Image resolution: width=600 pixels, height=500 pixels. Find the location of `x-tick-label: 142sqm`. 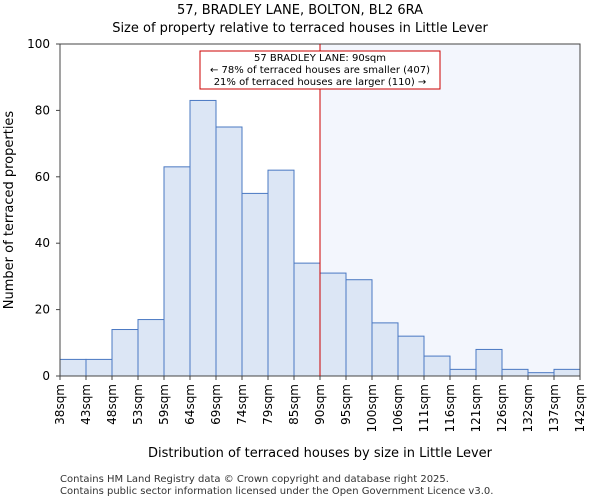

x-tick-label: 142sqm is located at coordinates (580, 408).